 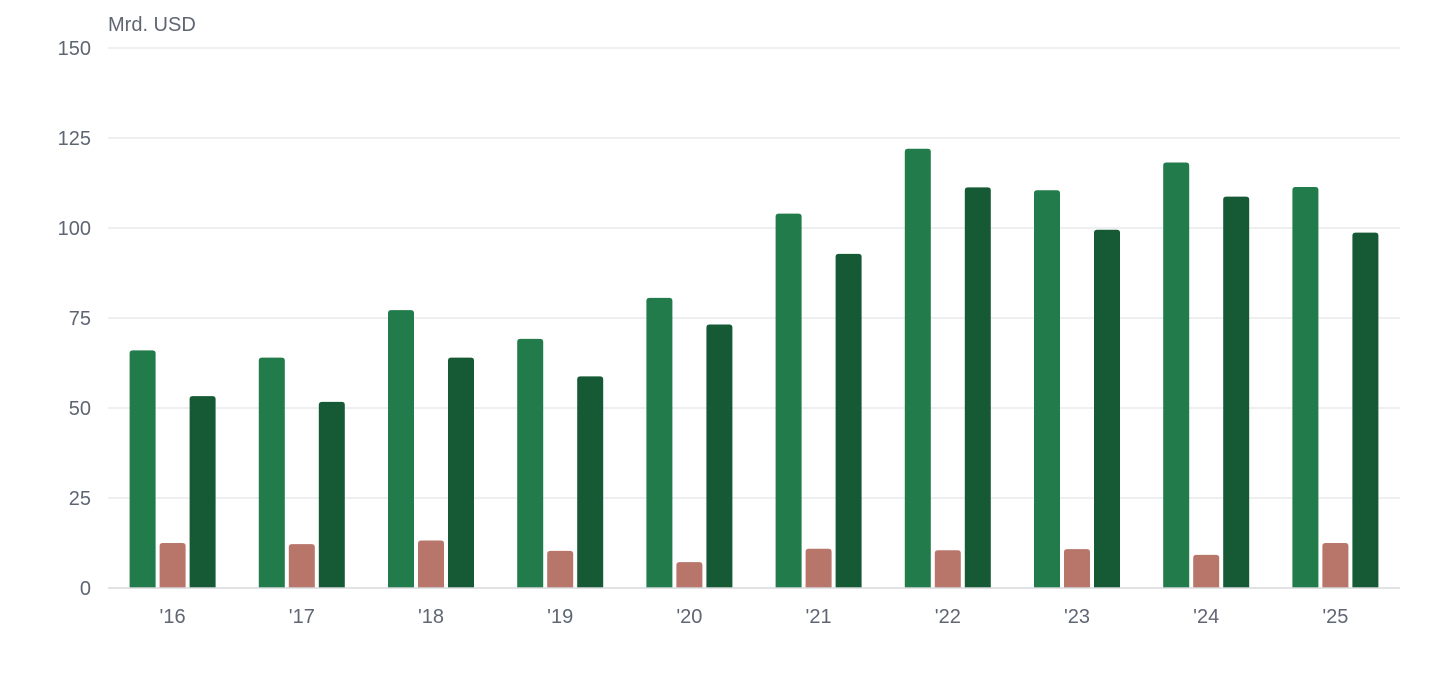 What do you see at coordinates (754, 617) in the screenshot?
I see `x-axis-ticks: '16 '17 '18 '19 '20 '21 '22 '23 '24 '25` at bounding box center [754, 617].